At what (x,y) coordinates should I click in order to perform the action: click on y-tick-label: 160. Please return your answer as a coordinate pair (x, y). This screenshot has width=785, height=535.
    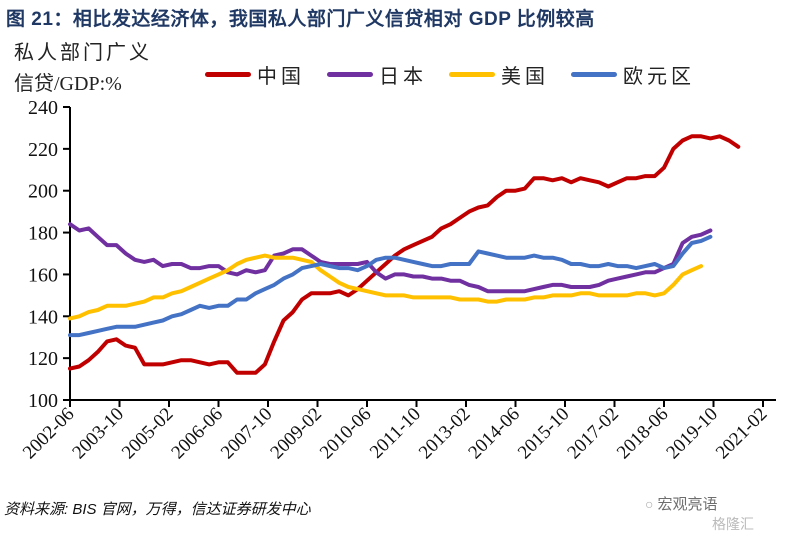
    Looking at the image, I should click on (43, 275).